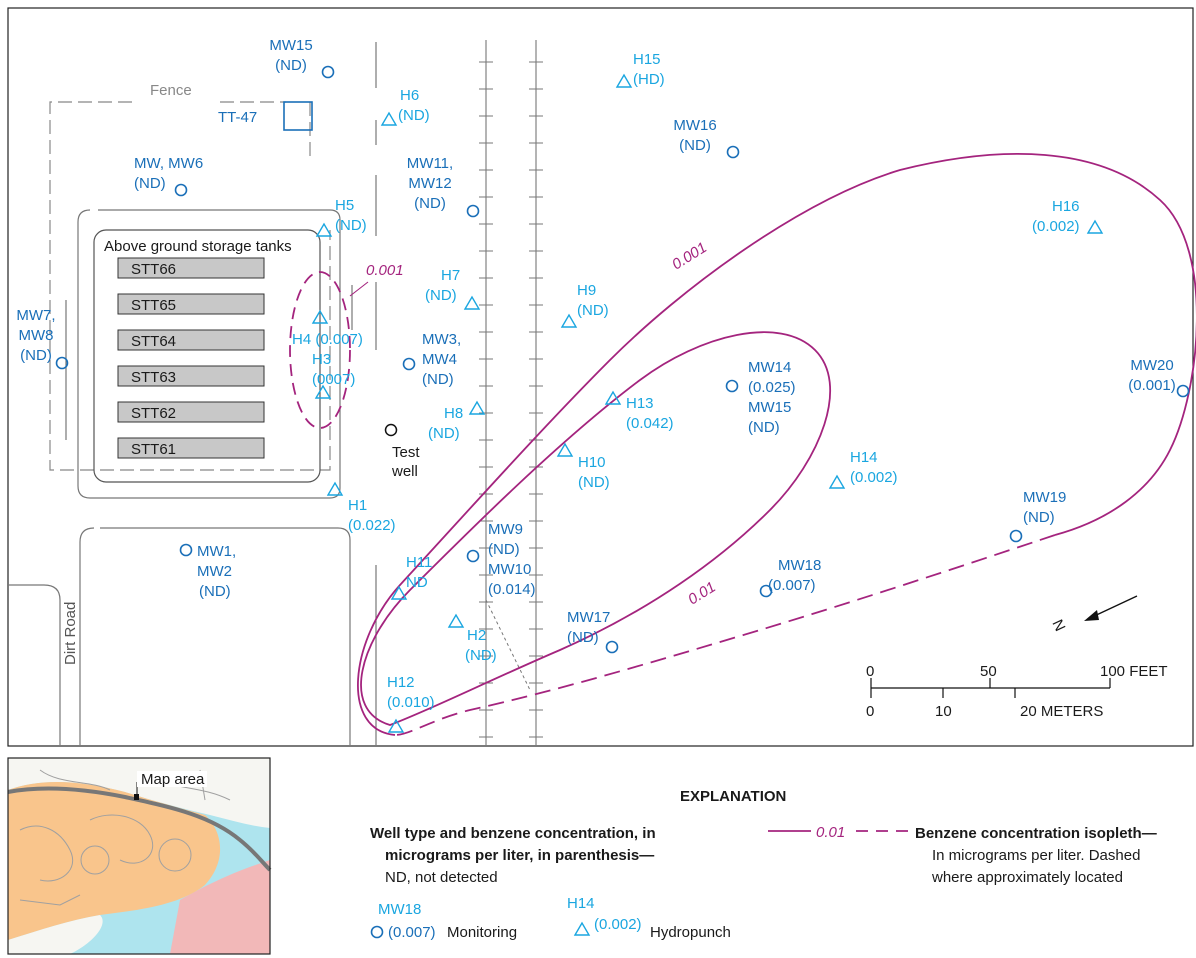  Describe the element at coordinates (153, 269) in the screenshot. I see `tank-stt66-label: STT66` at that location.